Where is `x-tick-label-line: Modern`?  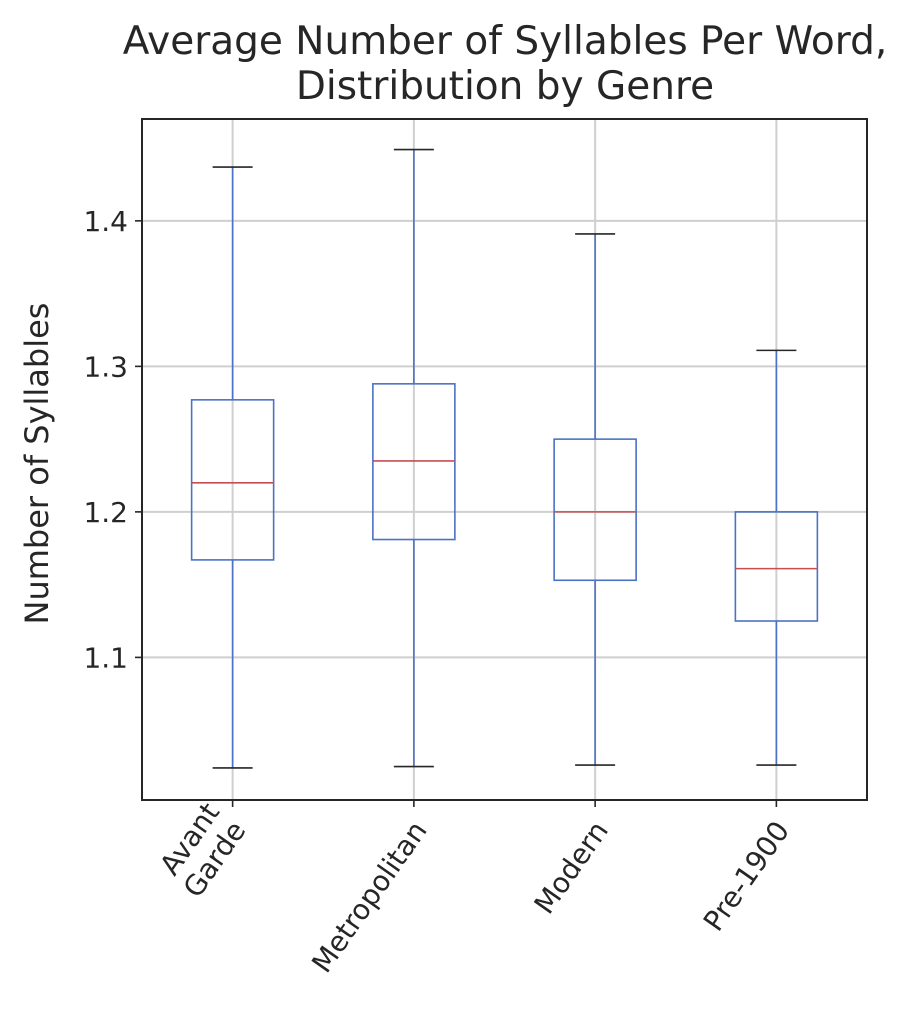 x-tick-label-line: Modern is located at coordinates (571, 867).